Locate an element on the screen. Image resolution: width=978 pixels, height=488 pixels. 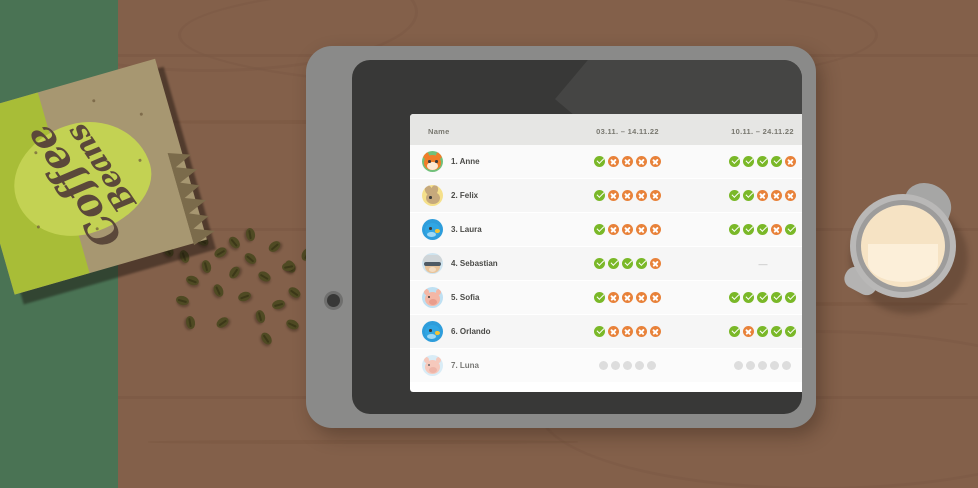
table-row: 4. Sebastian — is located at coordinates (606, 264).